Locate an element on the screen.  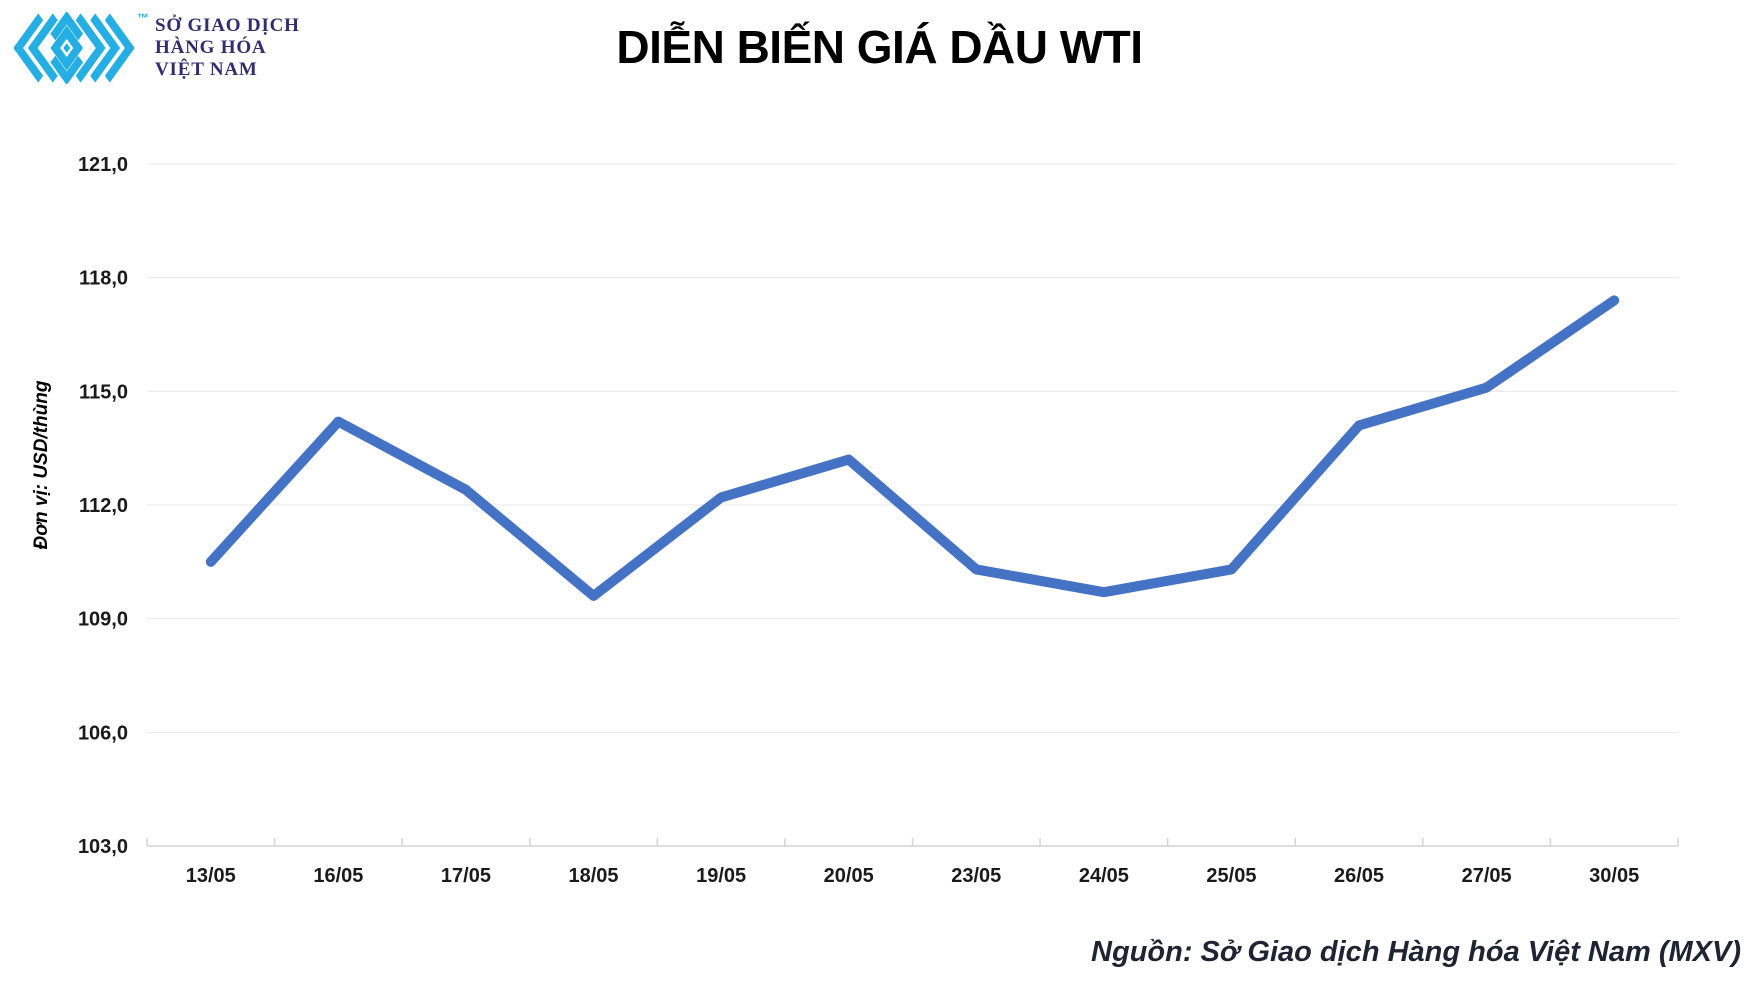
org-name: SỞ GIAO DỊCH HÀNG HÓA VIỆT NAM is located at coordinates (227, 48).